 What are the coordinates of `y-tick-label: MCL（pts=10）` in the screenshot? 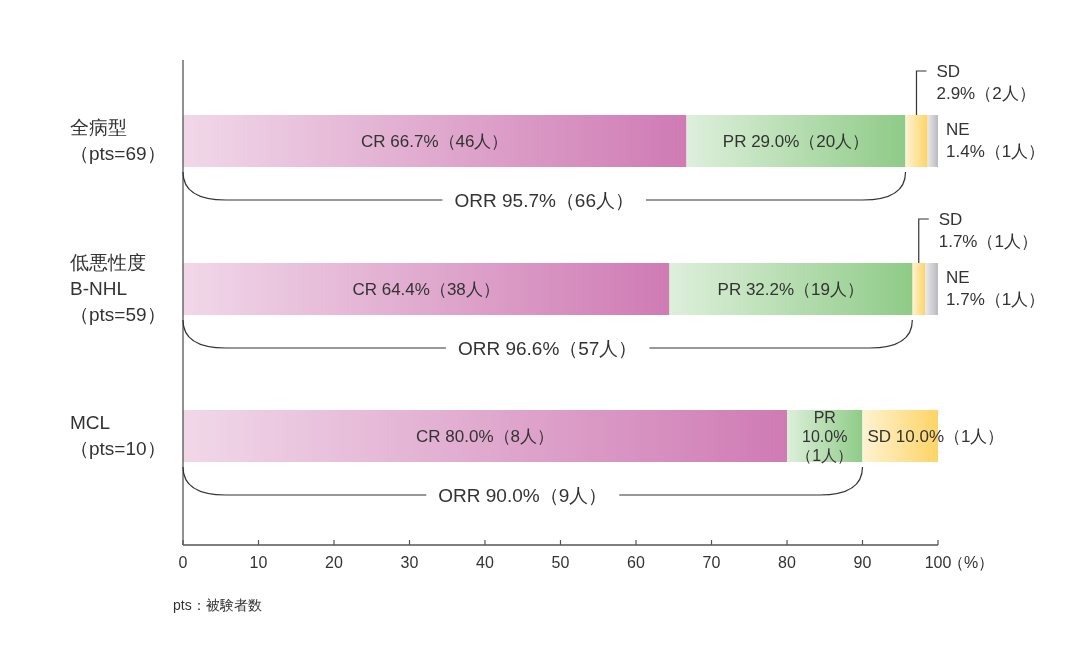 It's located at (118, 435).